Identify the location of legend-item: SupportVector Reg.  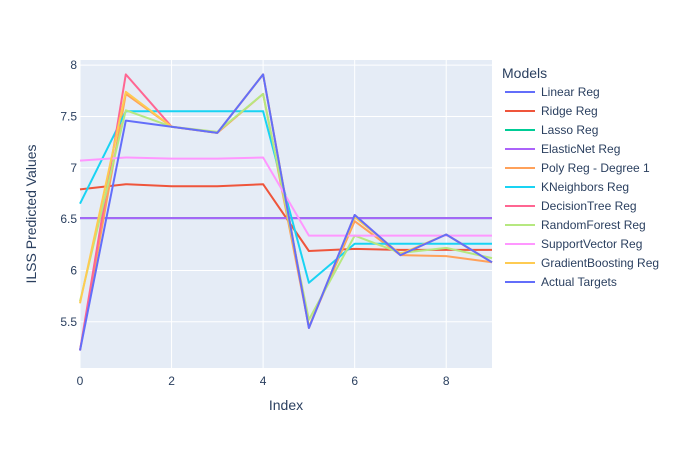
(573, 244).